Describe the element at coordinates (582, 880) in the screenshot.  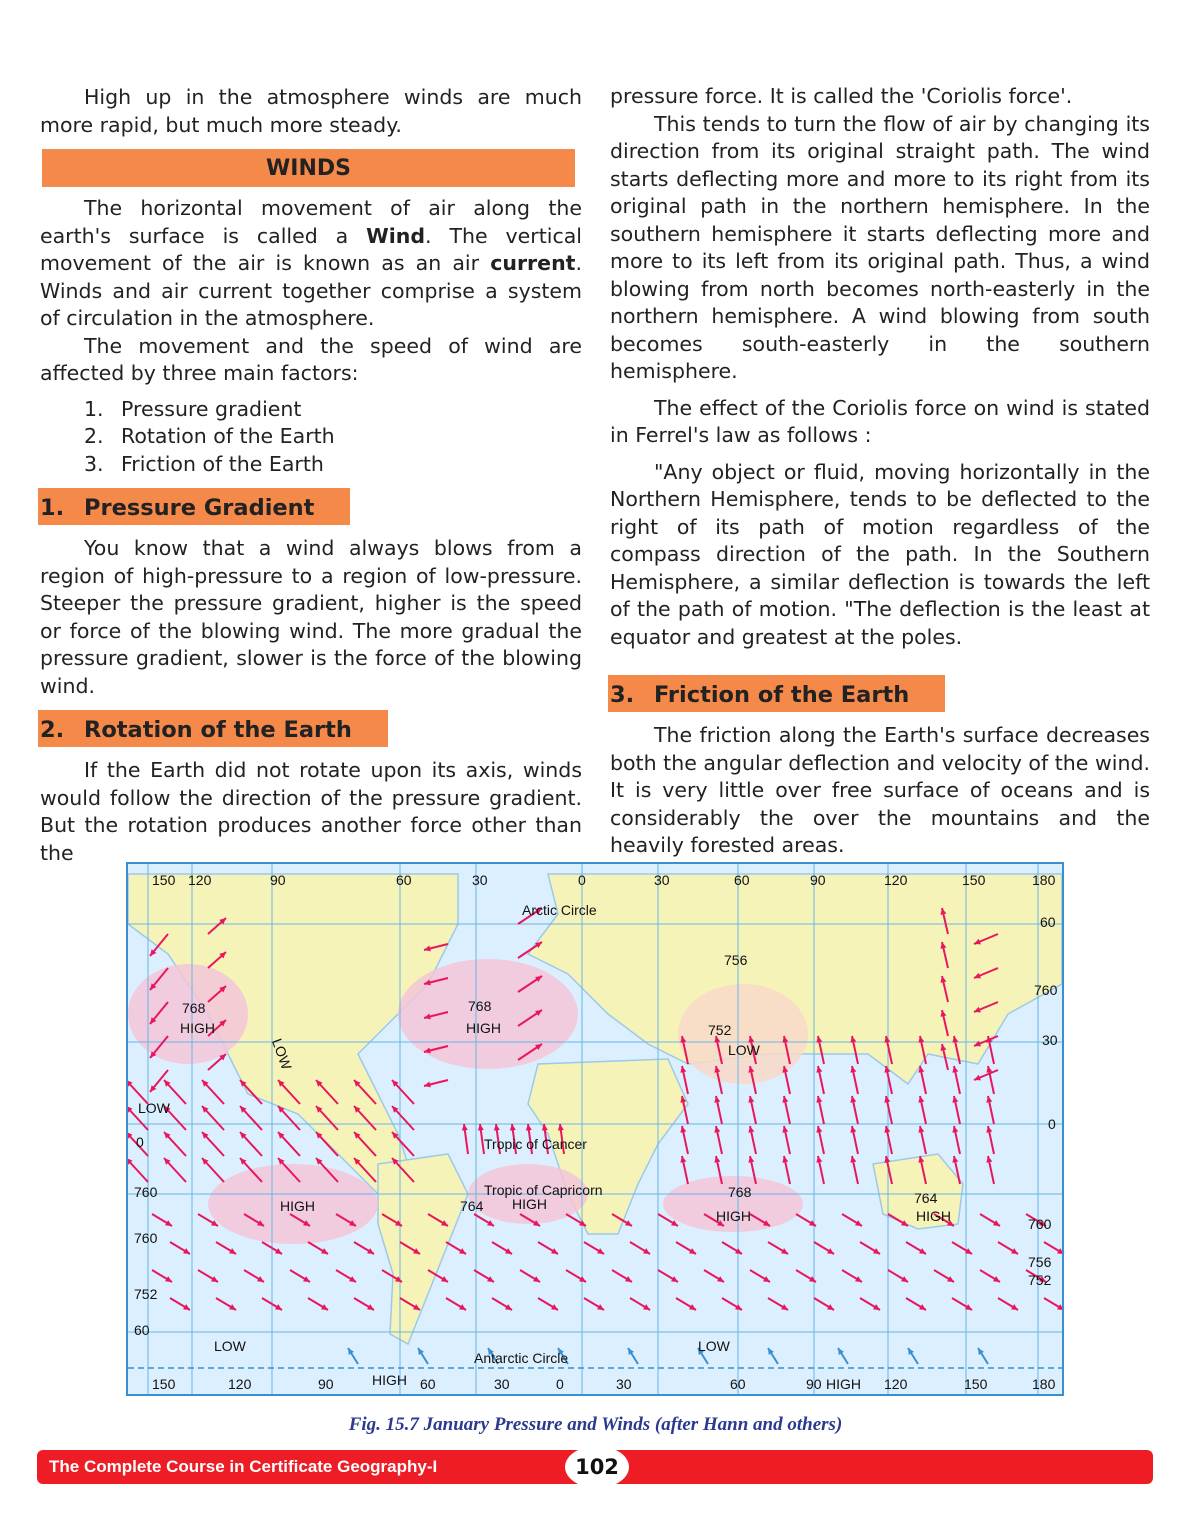
I see `tick-top: 0` at that location.